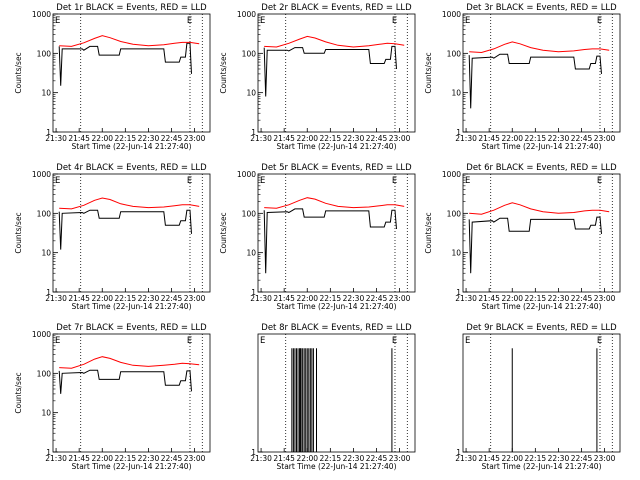 This screenshot has height=480, width=640. Describe the element at coordinates (541, 328) in the screenshot. I see `chart-title: Det 9r BLACK = Events, RED = LLD` at that location.